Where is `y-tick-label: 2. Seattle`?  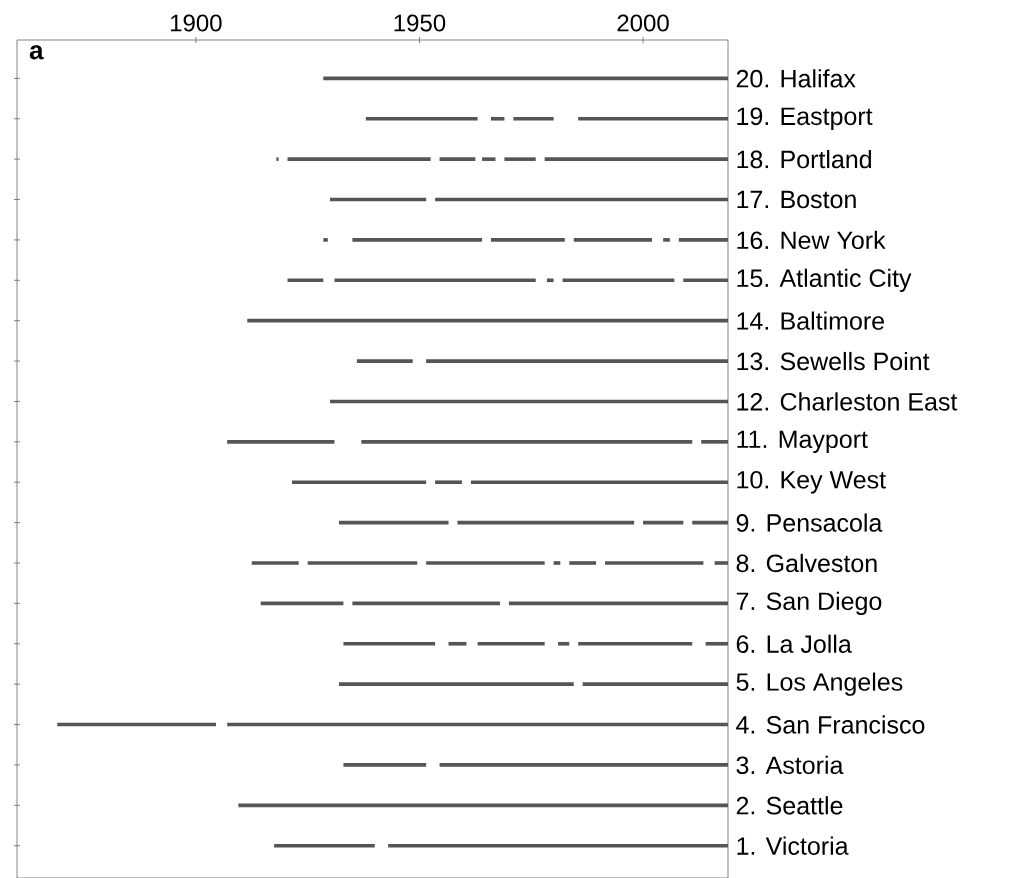
y-tick-label: 2. Seattle is located at coordinates (789, 805).